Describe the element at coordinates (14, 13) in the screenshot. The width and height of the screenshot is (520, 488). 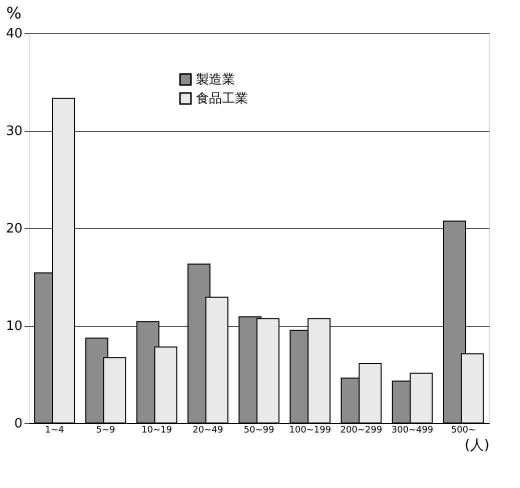
I see `y-axis-title: %` at that location.